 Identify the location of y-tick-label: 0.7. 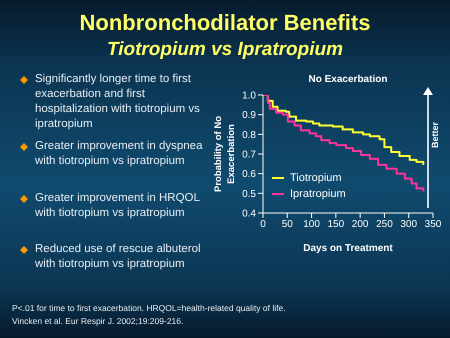
(249, 155).